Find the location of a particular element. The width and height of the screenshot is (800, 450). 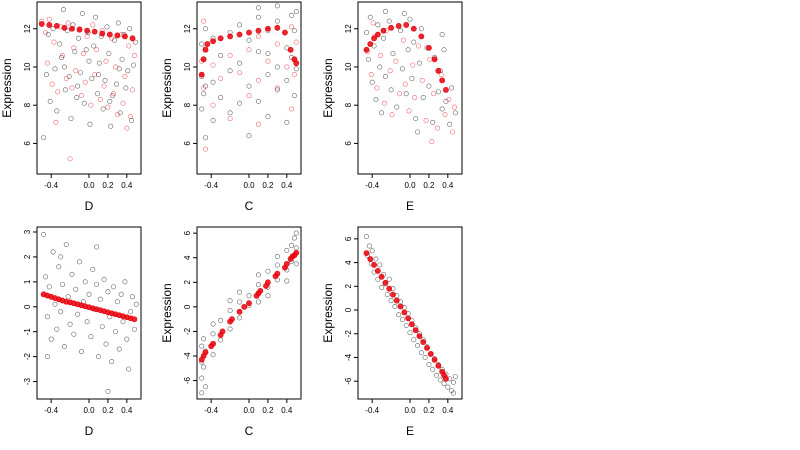

y-tick-label: -1 is located at coordinates (27, 332).